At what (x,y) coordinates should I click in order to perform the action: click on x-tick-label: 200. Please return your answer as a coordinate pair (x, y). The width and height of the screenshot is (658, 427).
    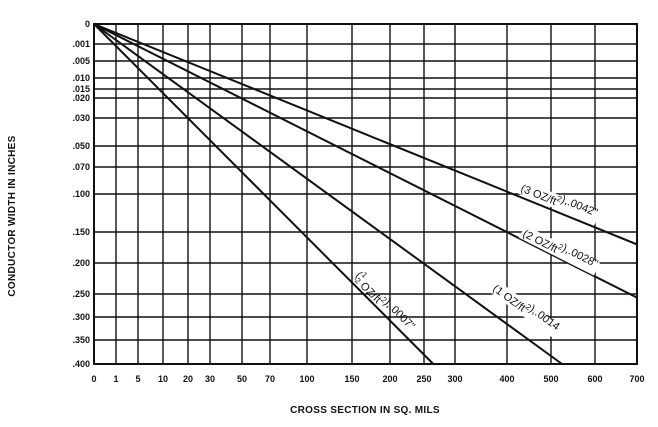
    Looking at the image, I should click on (389, 379).